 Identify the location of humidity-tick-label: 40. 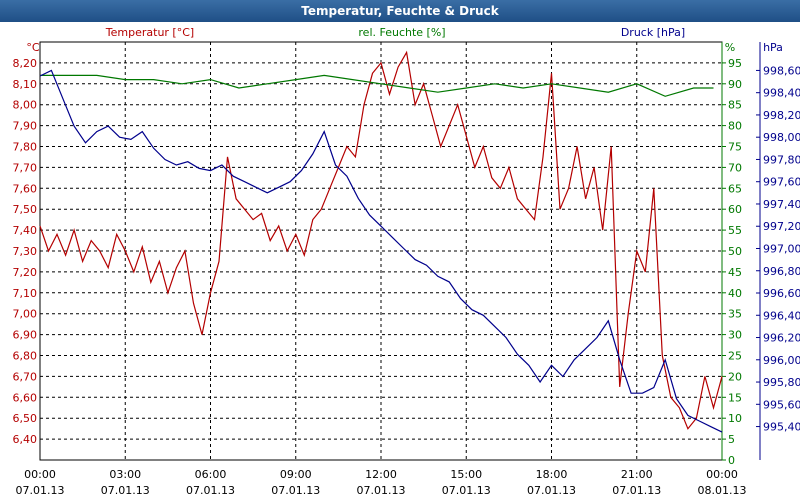
(735, 293).